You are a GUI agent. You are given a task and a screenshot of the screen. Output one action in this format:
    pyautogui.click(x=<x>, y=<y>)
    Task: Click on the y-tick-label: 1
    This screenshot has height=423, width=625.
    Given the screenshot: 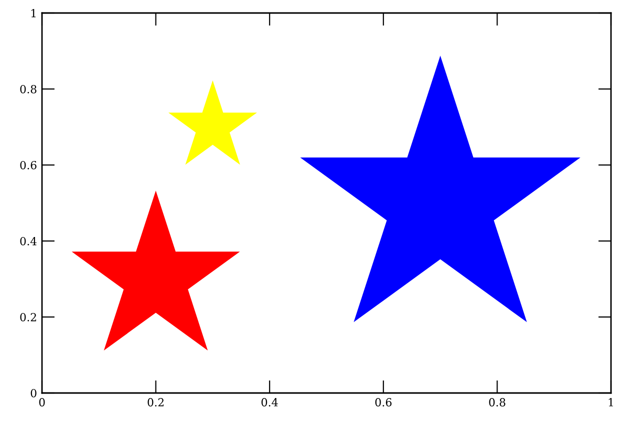 What is the action you would take?
    pyautogui.click(x=33, y=13)
    